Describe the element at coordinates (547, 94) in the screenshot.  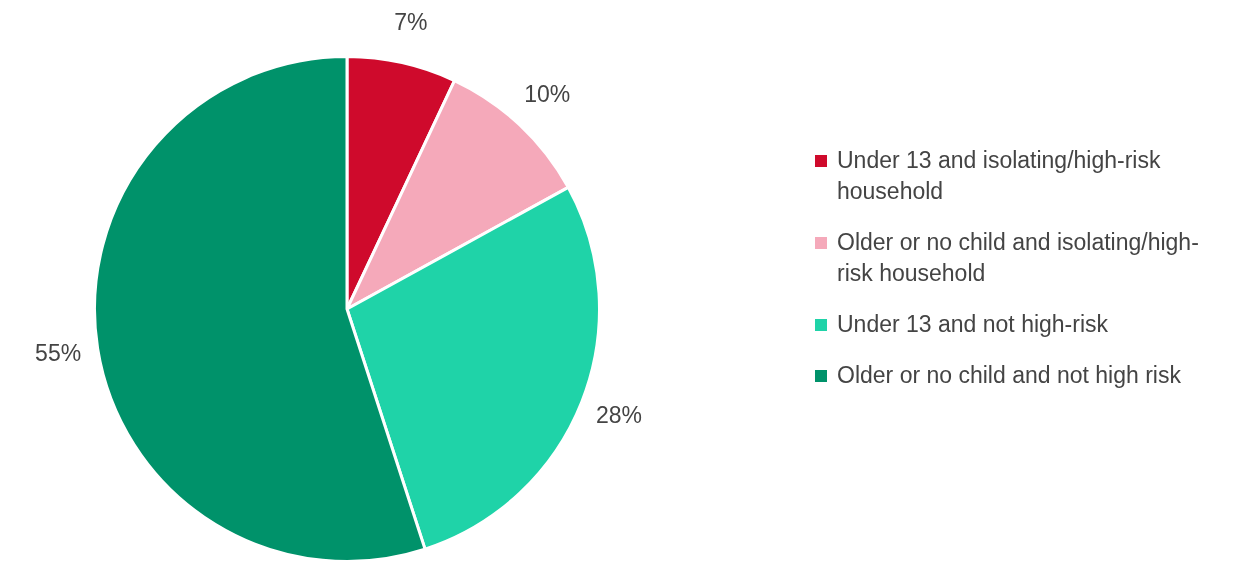
I see `data-label: 10%` at that location.